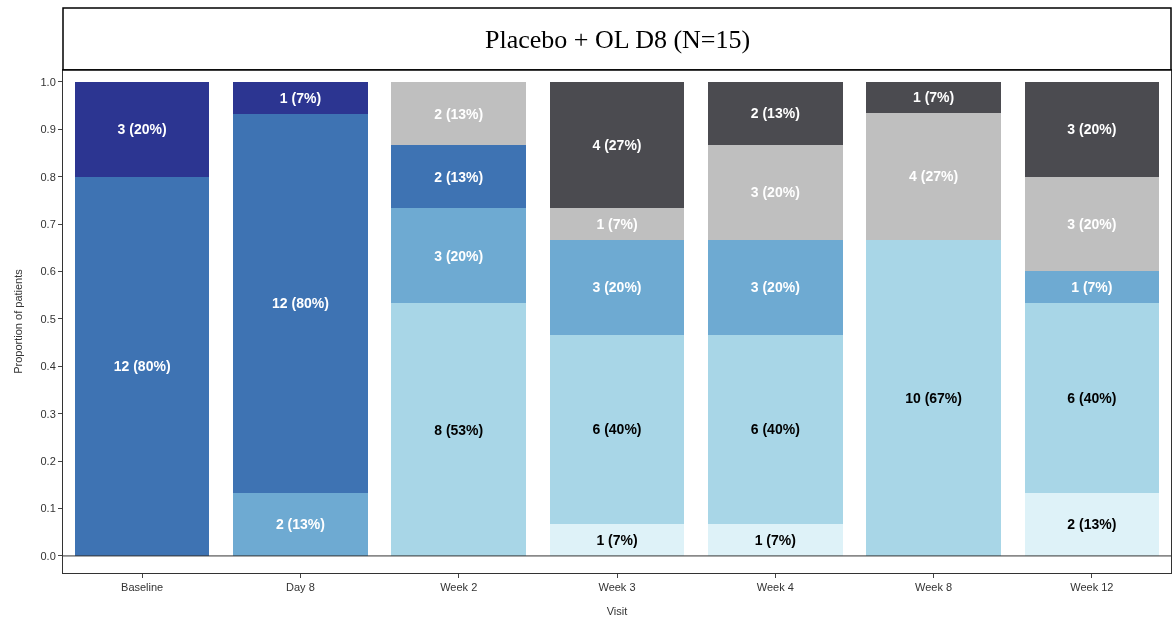 The image size is (1173, 631). I want to click on y-tick-label: 0.5, so click(48, 318).